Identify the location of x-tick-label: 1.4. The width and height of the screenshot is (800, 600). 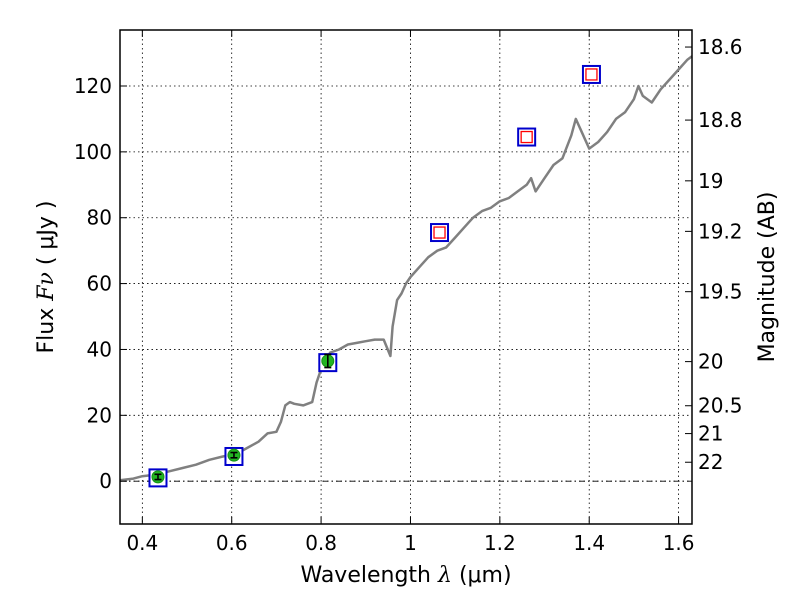
(589, 543).